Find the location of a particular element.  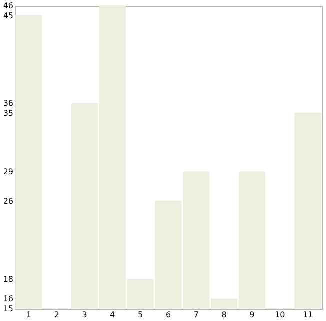

x-tick-label: 10 is located at coordinates (280, 315).